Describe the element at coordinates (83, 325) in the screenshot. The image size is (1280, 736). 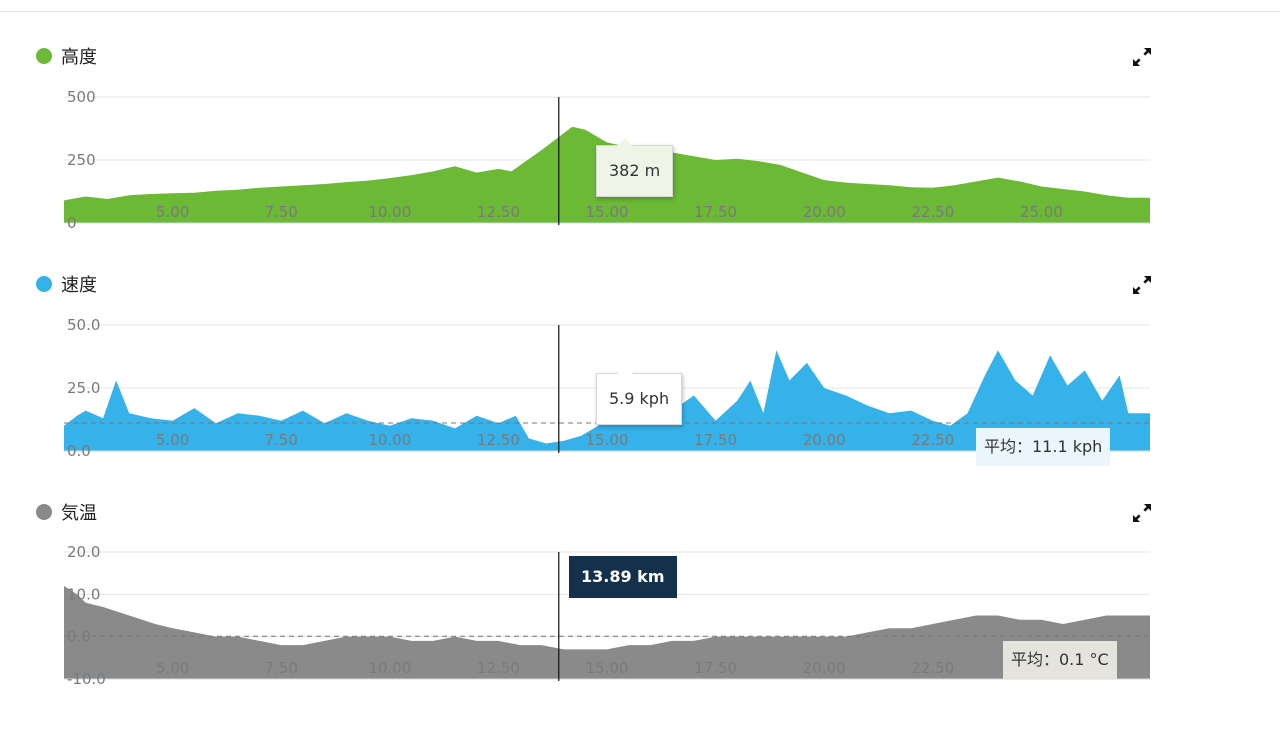
I see `y-tick-label: 50.0` at that location.